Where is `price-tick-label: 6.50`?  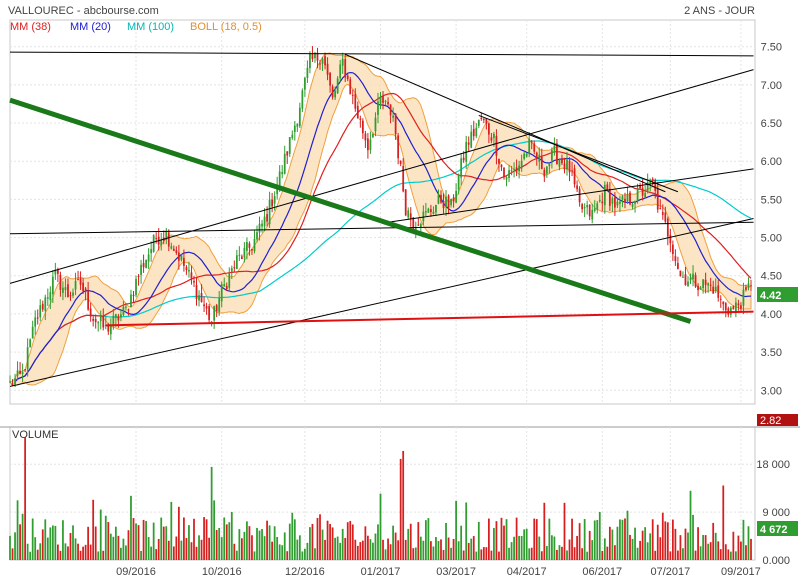
price-tick-label: 6.50 is located at coordinates (771, 124).